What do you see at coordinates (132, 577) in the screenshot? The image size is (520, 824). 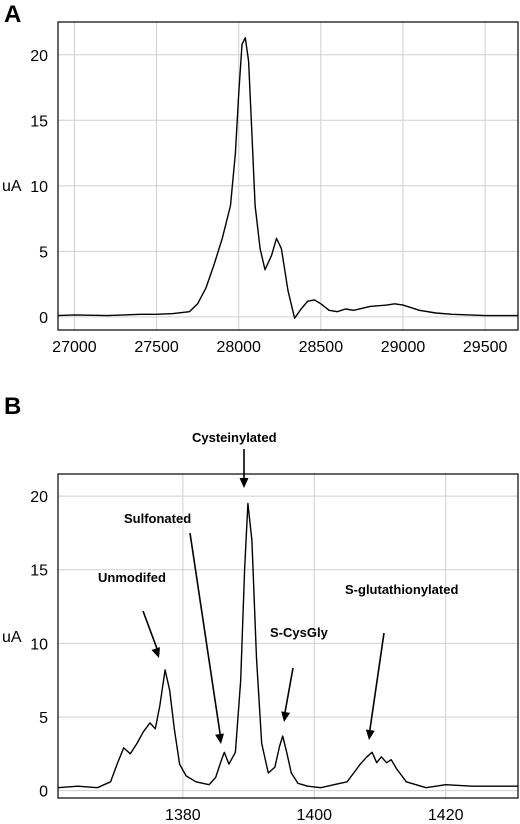 I see `panel-b-annotation-label: Unmodifed` at bounding box center [132, 577].